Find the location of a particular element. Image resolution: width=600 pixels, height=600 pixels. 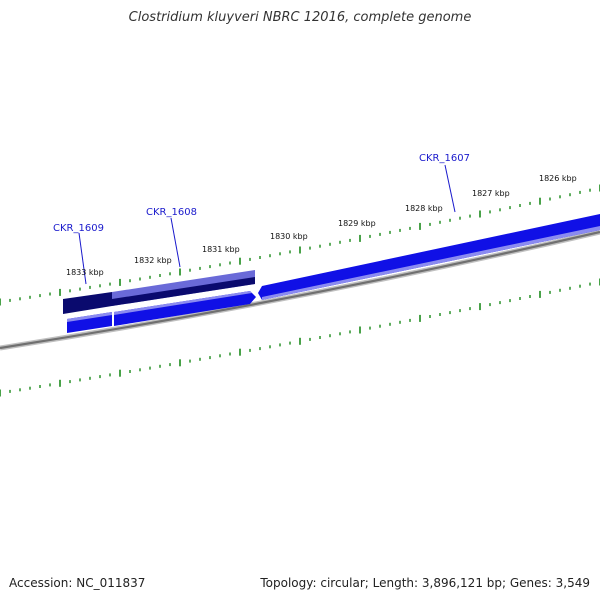

kbp-label-1833: 1833 kbp is located at coordinates (85, 272).